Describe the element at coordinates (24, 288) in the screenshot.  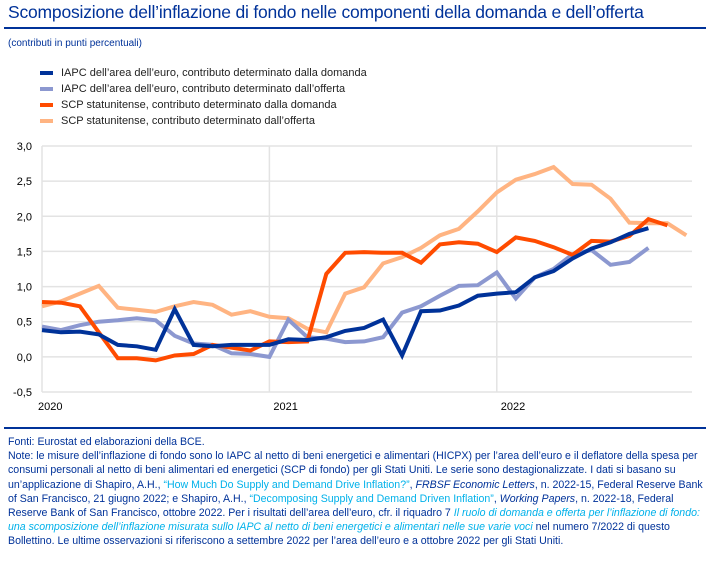
I see `y-tick-label: 1,0` at that location.